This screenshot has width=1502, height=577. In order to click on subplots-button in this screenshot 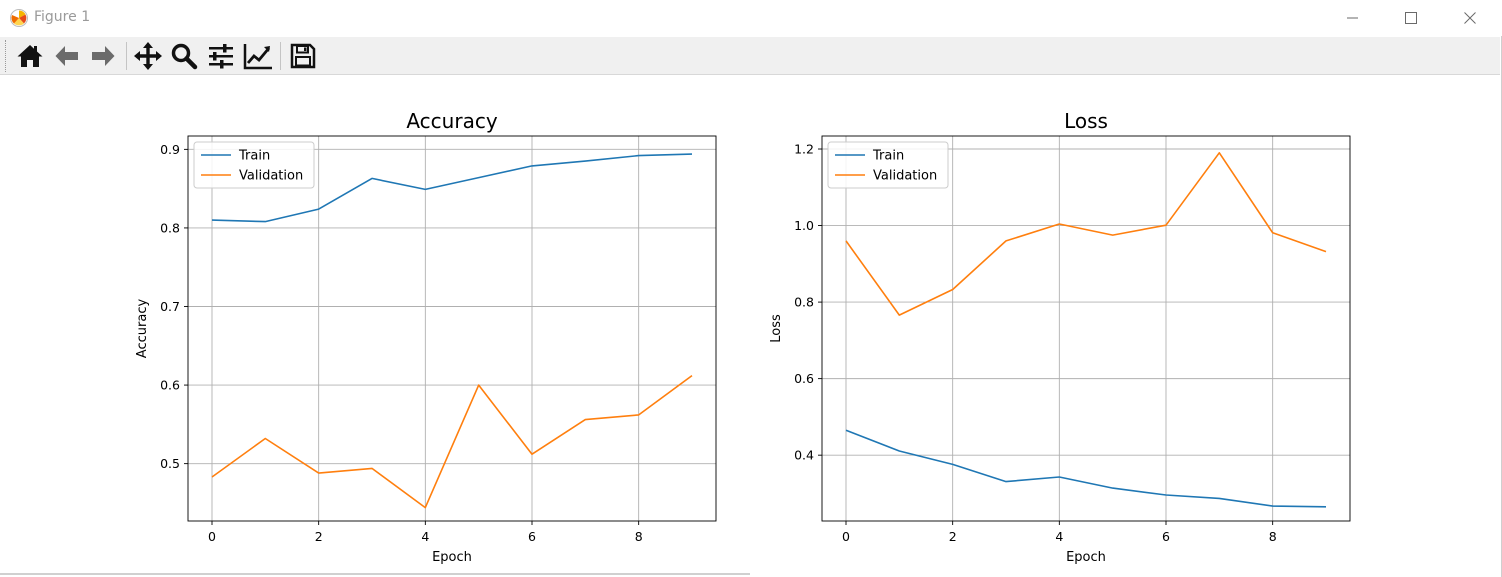, I will do `click(221, 56)`.